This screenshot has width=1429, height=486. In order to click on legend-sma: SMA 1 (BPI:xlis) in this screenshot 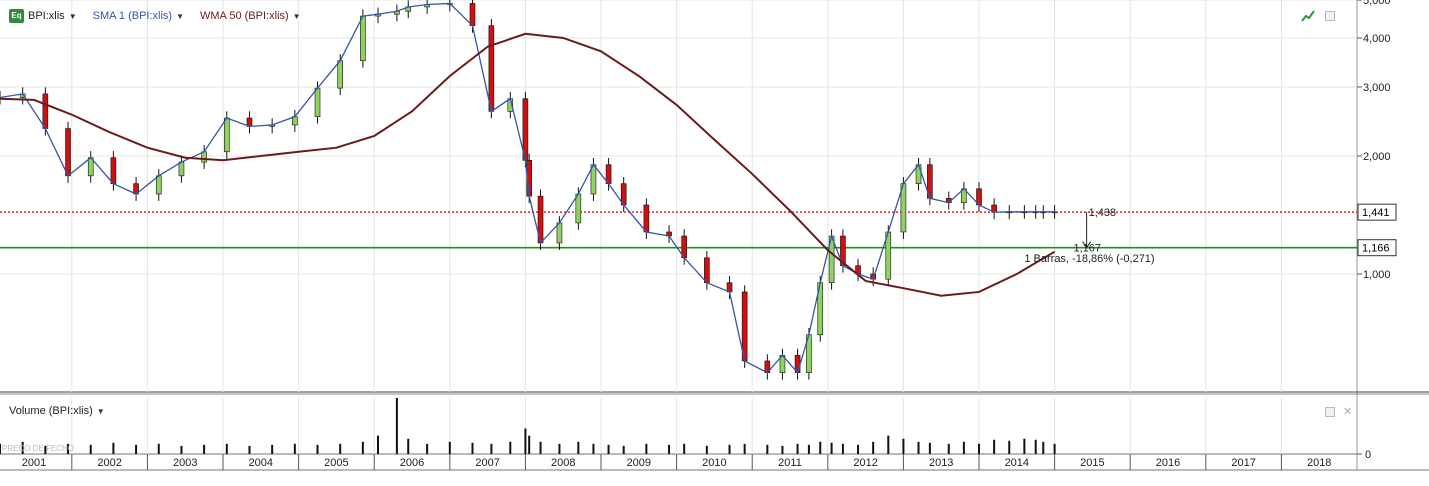, I will do `click(132, 16)`.